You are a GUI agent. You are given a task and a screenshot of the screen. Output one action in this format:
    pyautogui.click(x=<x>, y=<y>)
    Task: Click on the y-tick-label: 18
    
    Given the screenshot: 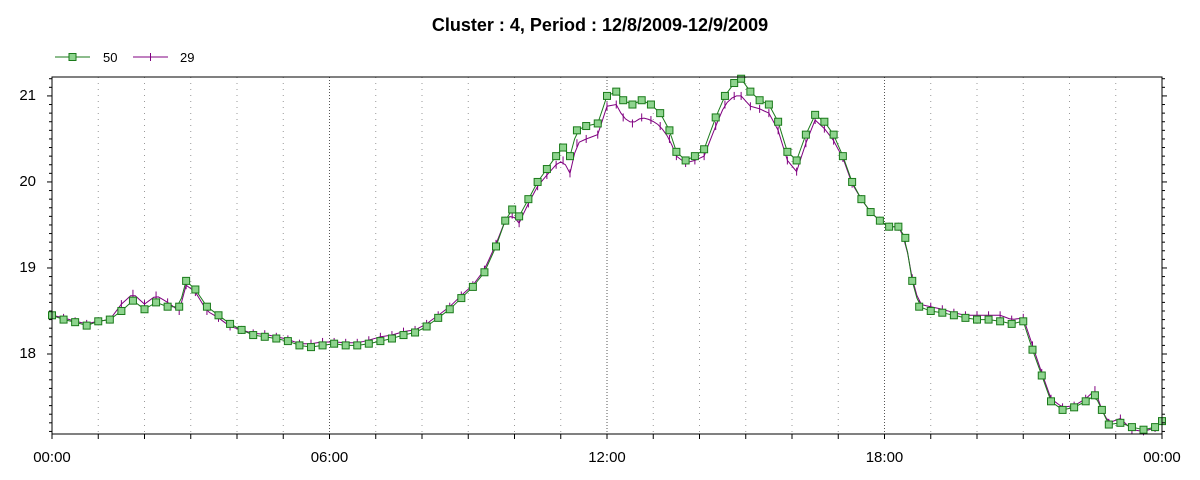 What is the action you would take?
    pyautogui.click(x=27, y=353)
    